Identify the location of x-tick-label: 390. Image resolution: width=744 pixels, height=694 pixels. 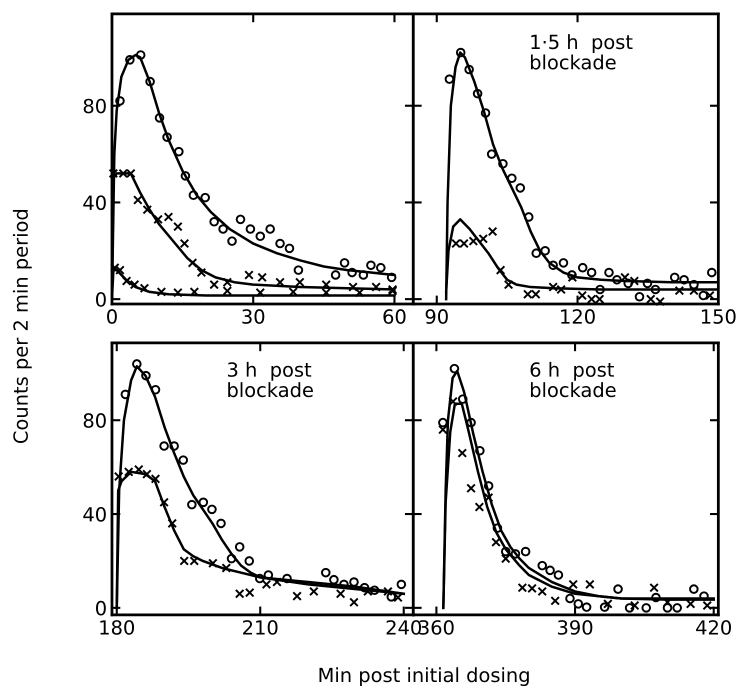
(575, 627).